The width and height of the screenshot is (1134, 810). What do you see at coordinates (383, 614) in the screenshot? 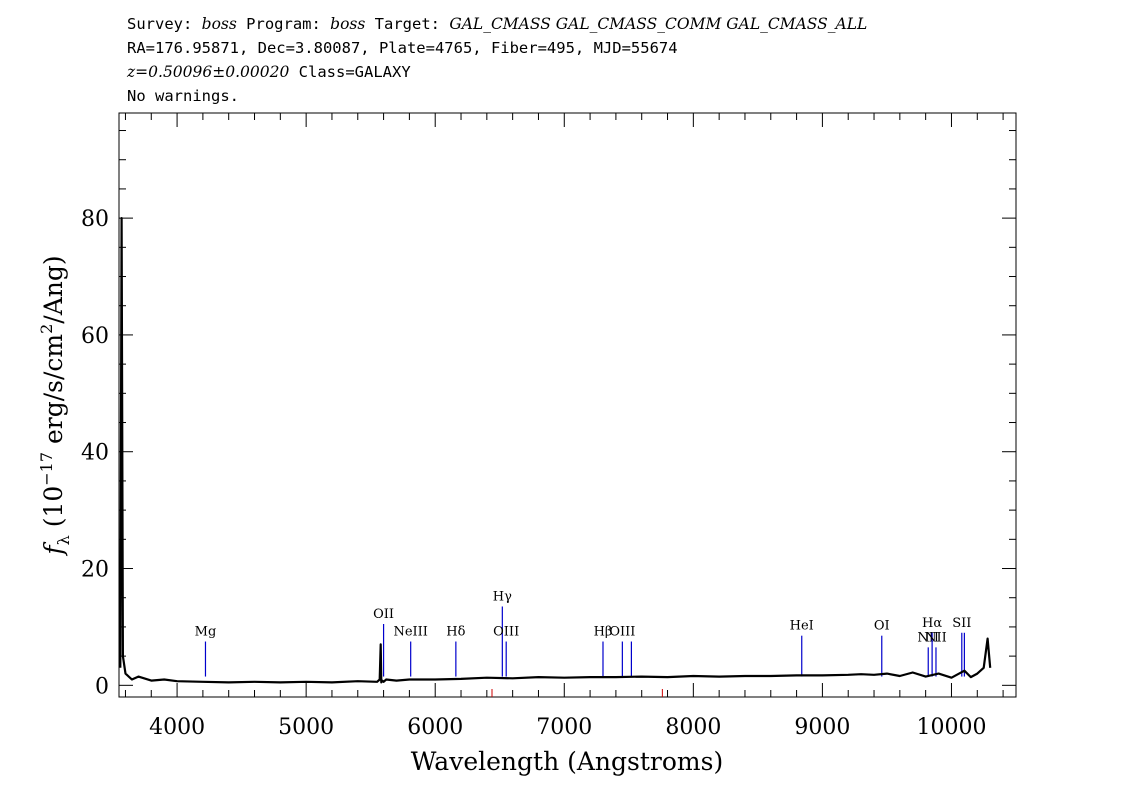
I see `spectral-line-label: OII` at bounding box center [383, 614].